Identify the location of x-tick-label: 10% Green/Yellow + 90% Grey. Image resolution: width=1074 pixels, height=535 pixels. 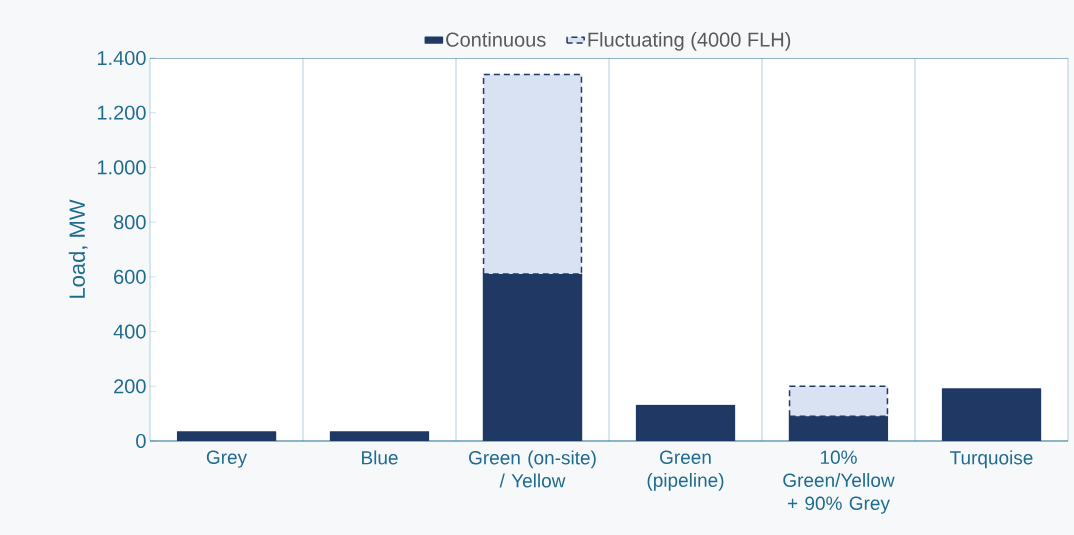
(839, 482).